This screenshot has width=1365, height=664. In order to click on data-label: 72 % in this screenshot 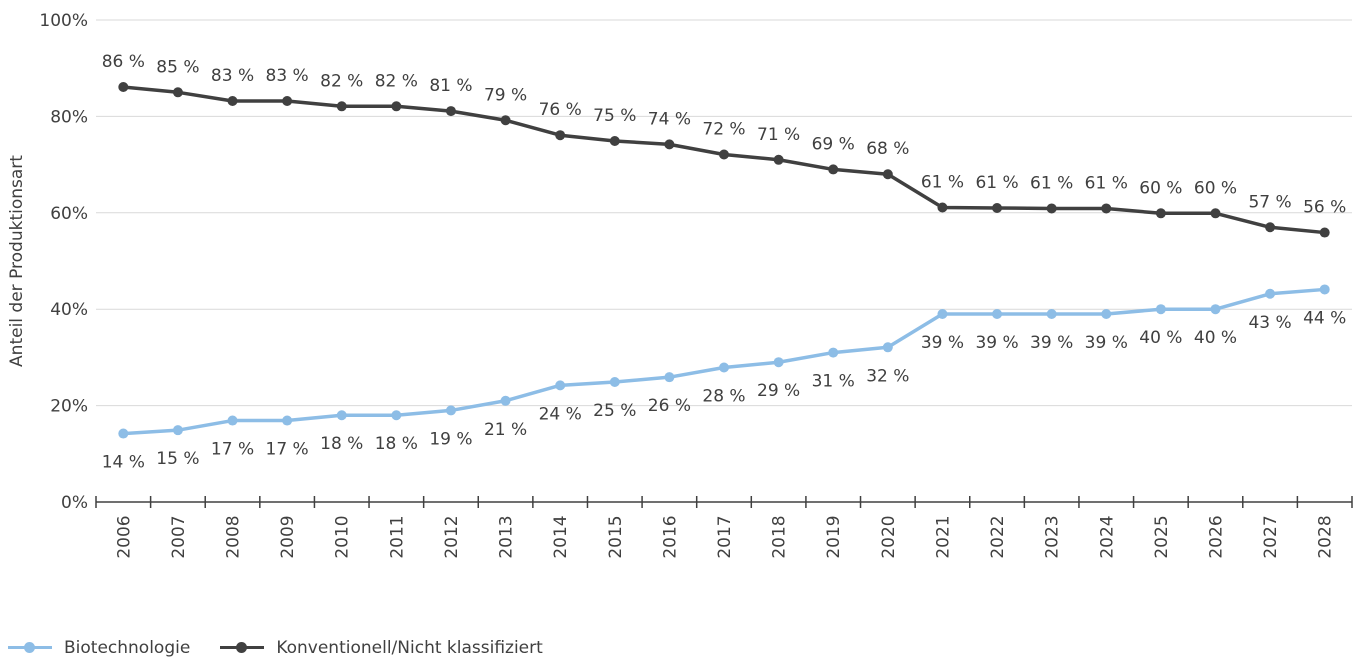, I will do `click(723, 129)`.